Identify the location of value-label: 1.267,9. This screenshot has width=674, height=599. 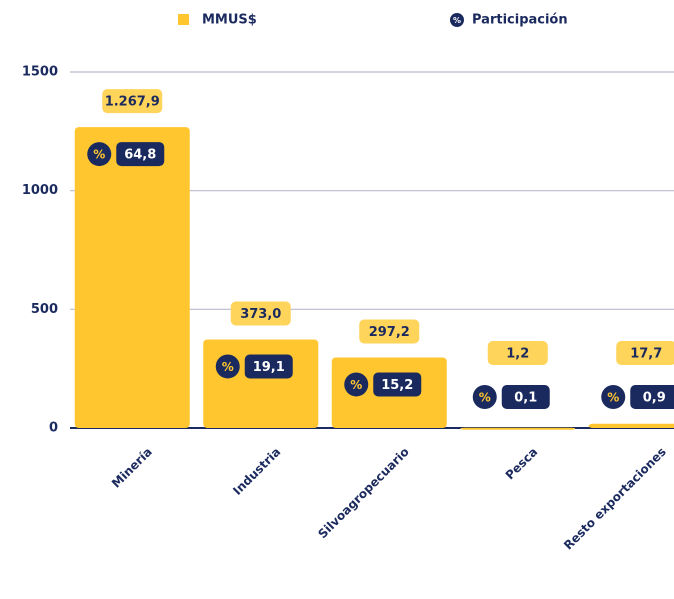
(132, 101).